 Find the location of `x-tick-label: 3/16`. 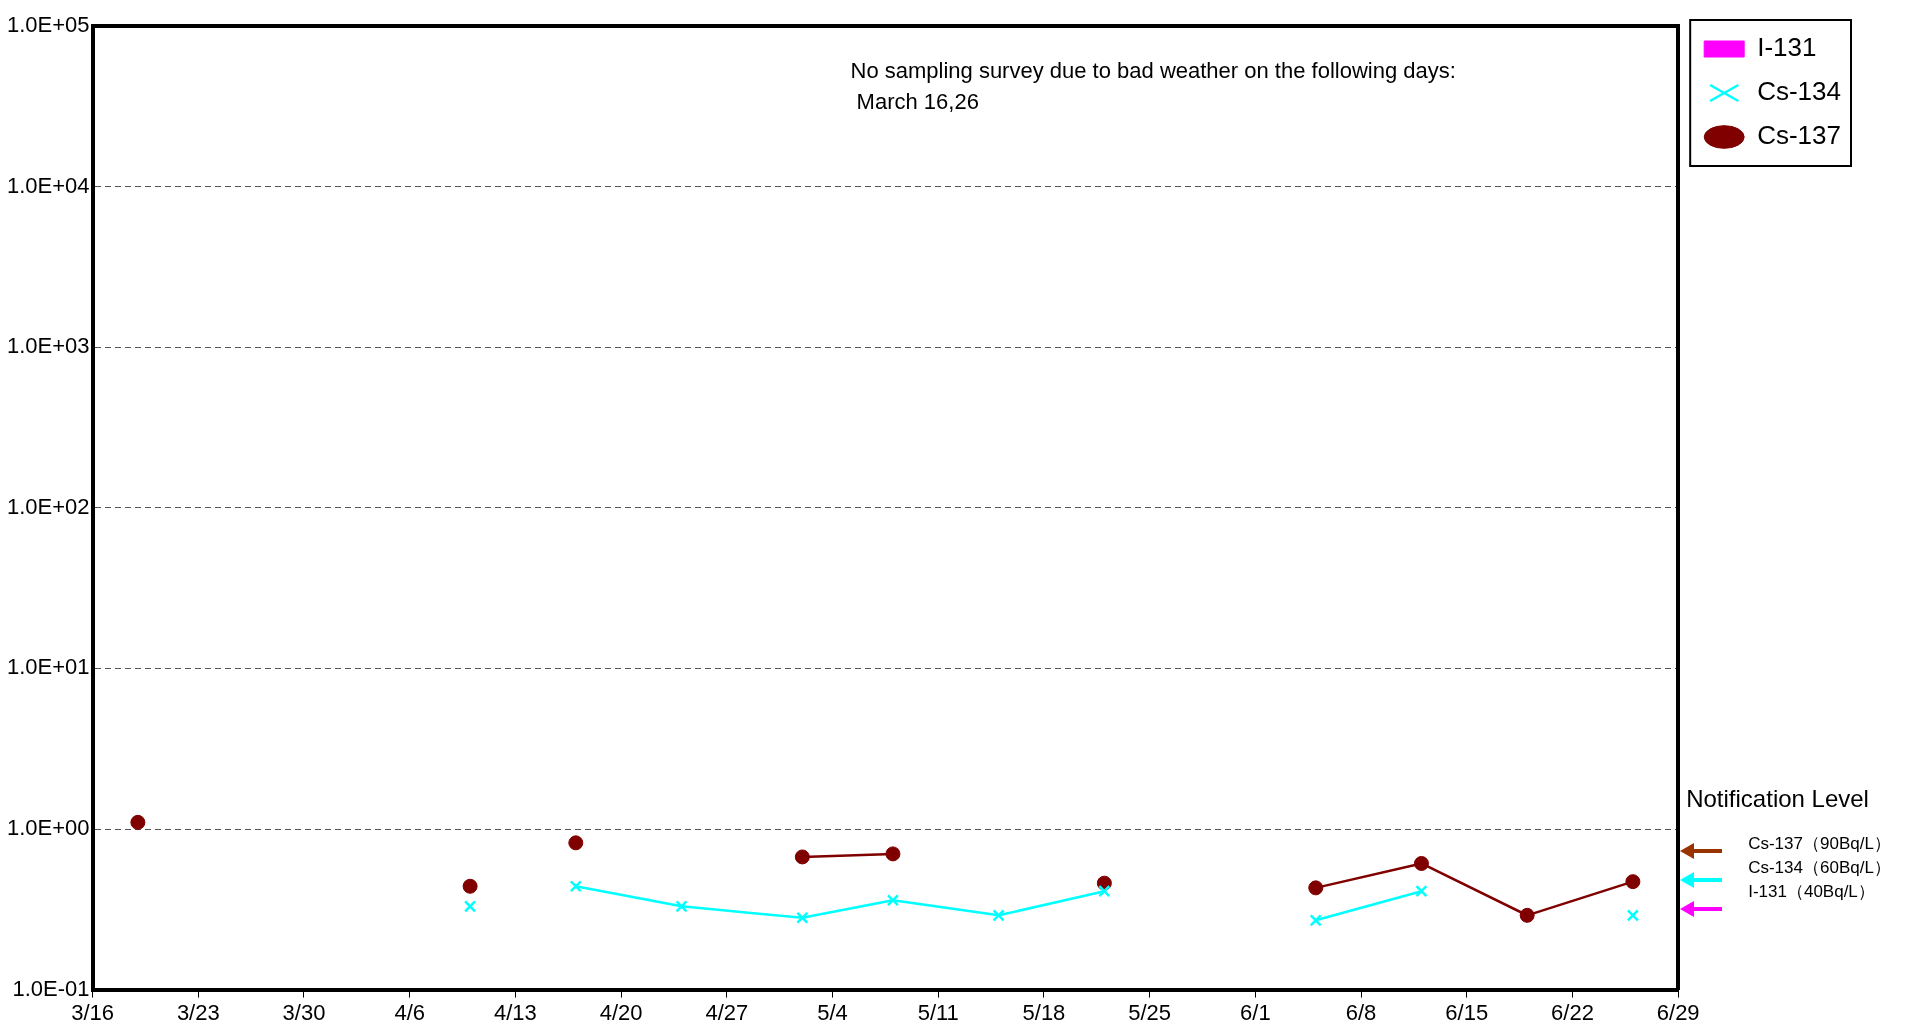

x-tick-label: 3/16 is located at coordinates (92, 1012).